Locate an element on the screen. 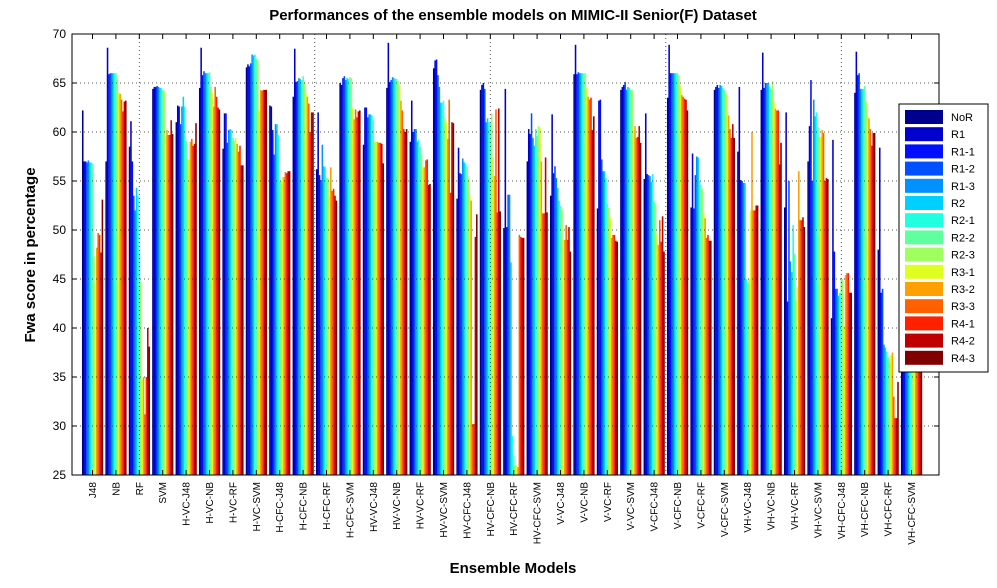 The height and width of the screenshot is (588, 997). y-tick-label: 70 is located at coordinates (60, 34).